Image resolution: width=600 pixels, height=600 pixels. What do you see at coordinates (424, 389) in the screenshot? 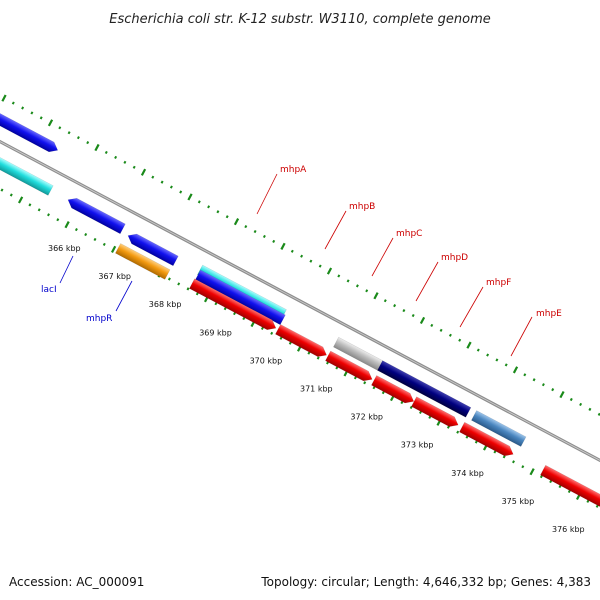
I see `gene-mhpd` at bounding box center [424, 389].